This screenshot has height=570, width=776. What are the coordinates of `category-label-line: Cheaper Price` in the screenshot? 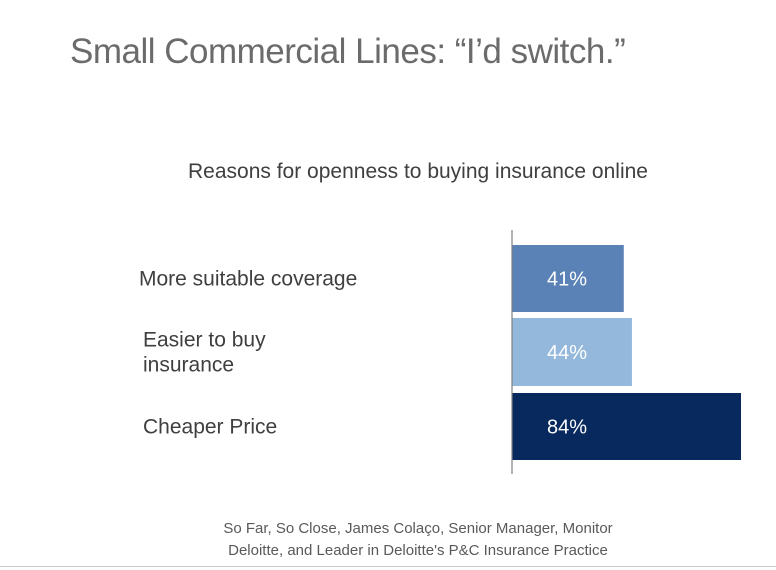 It's located at (210, 427).